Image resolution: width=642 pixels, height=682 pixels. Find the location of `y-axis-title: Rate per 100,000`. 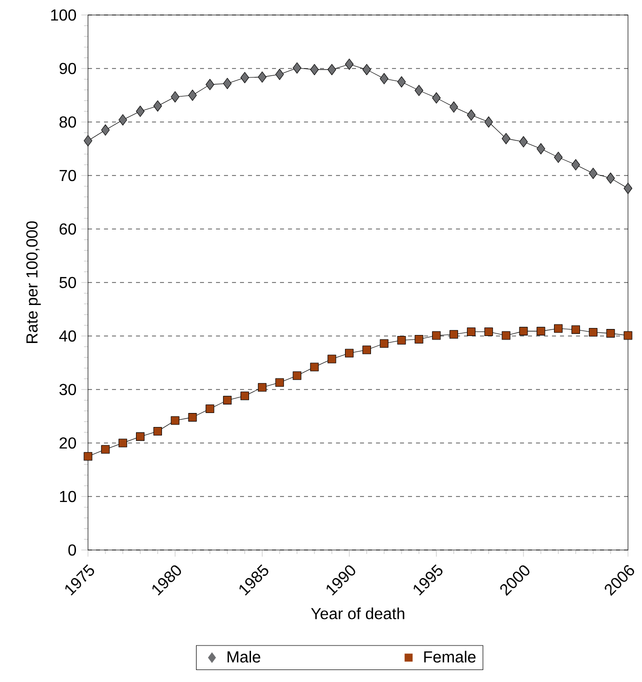

y-axis-title: Rate per 100,000 is located at coordinates (33, 282).